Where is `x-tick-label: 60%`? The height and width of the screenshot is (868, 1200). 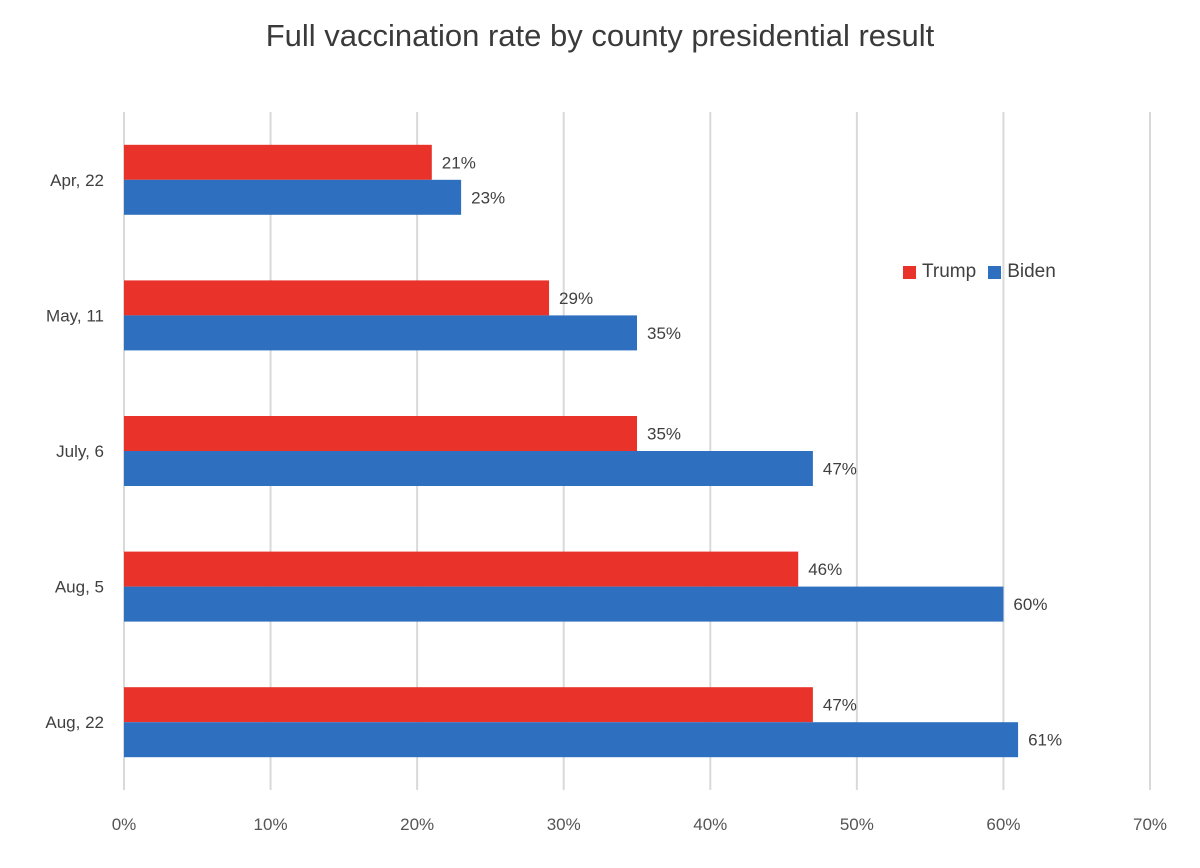 x-tick-label: 60% is located at coordinates (1003, 824).